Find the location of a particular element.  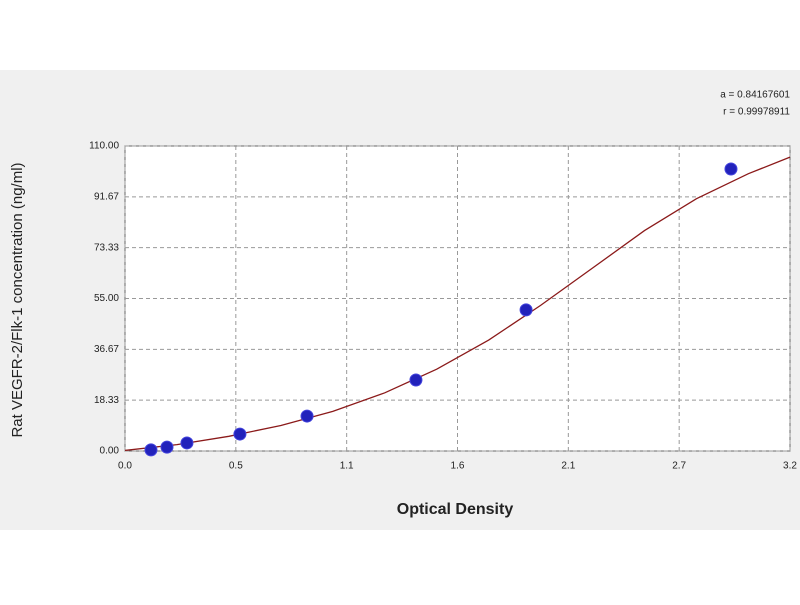

y-tick-label: 91.67 is located at coordinates (106, 196).